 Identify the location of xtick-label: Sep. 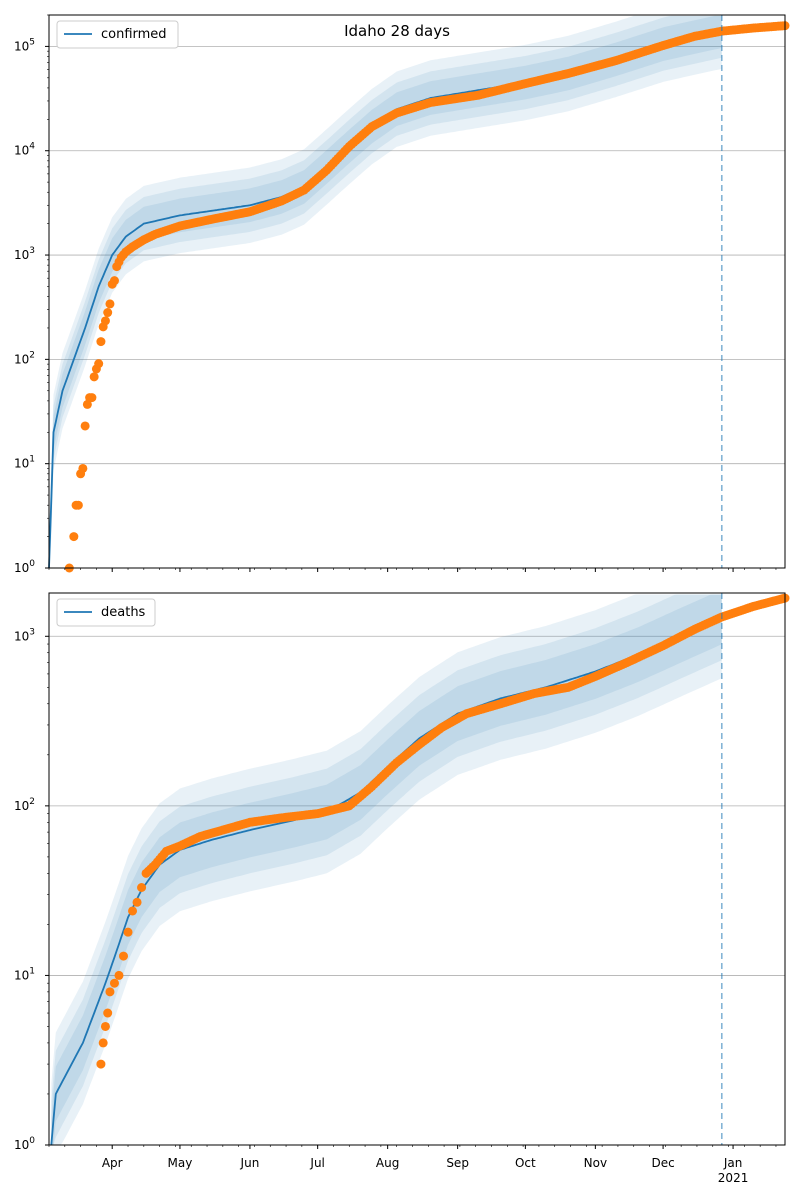
(457, 1163).